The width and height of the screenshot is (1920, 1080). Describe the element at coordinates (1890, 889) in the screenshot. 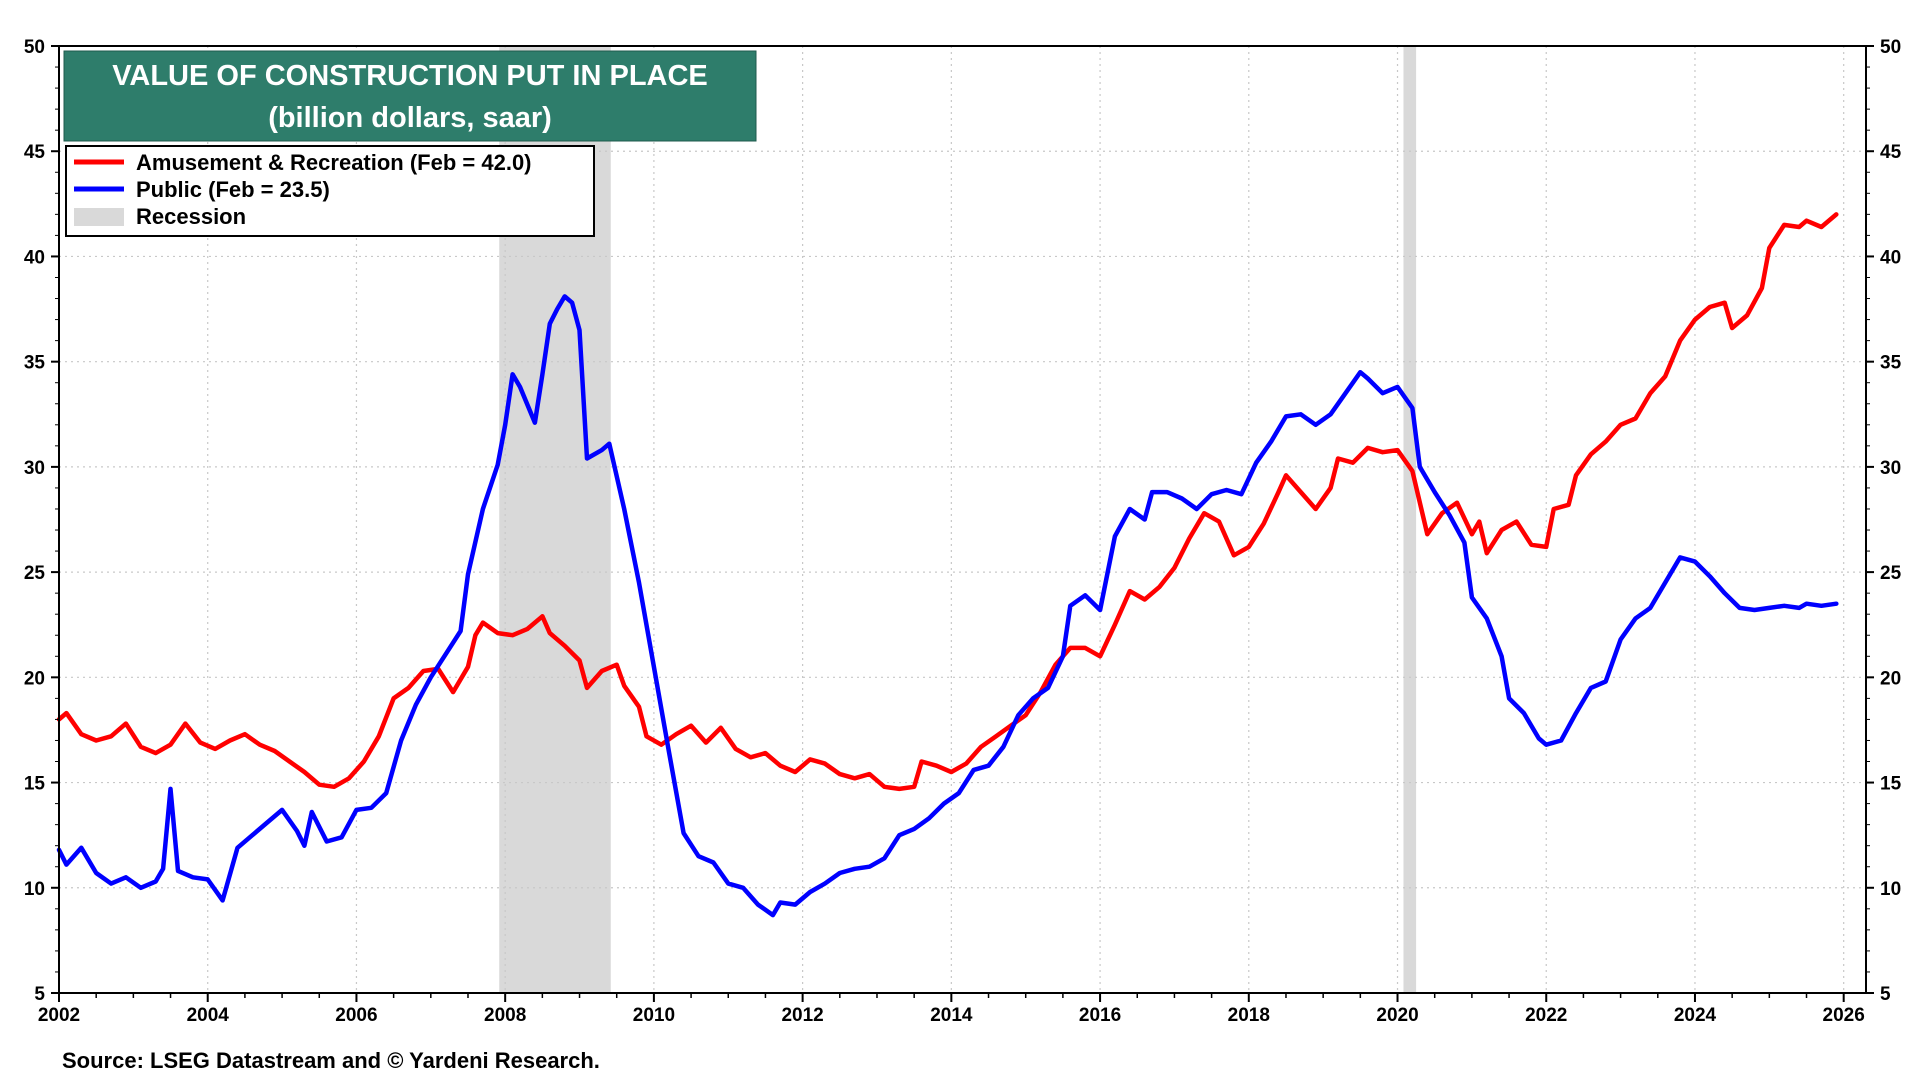

I see `y-tick-label-right: 10` at that location.